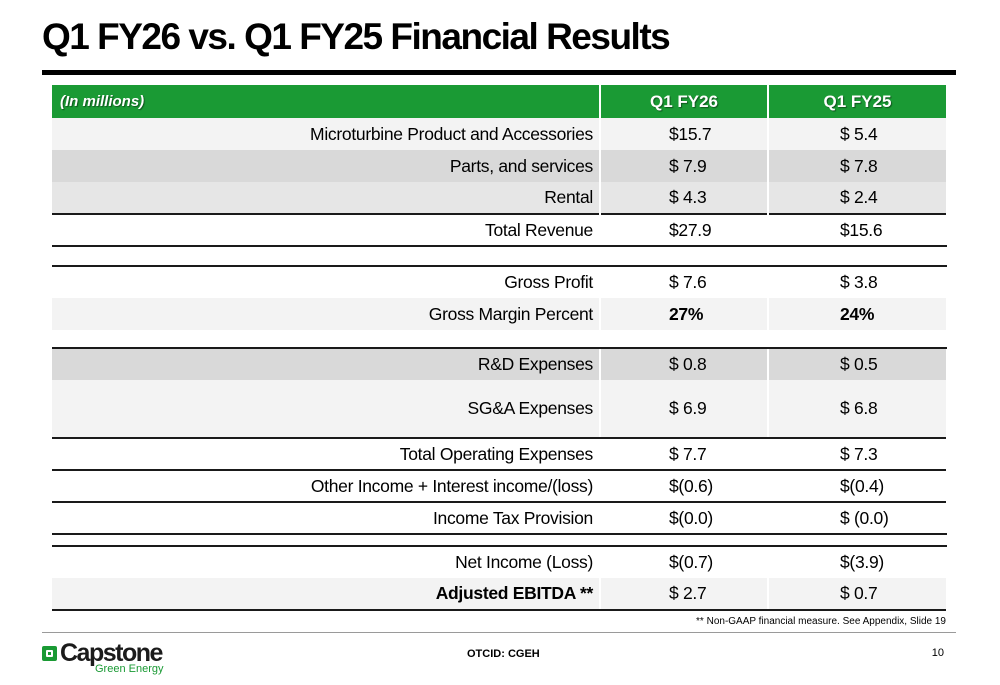  Describe the element at coordinates (684, 198) in the screenshot. I see `q1fy26-value: $ 4.3` at that location.